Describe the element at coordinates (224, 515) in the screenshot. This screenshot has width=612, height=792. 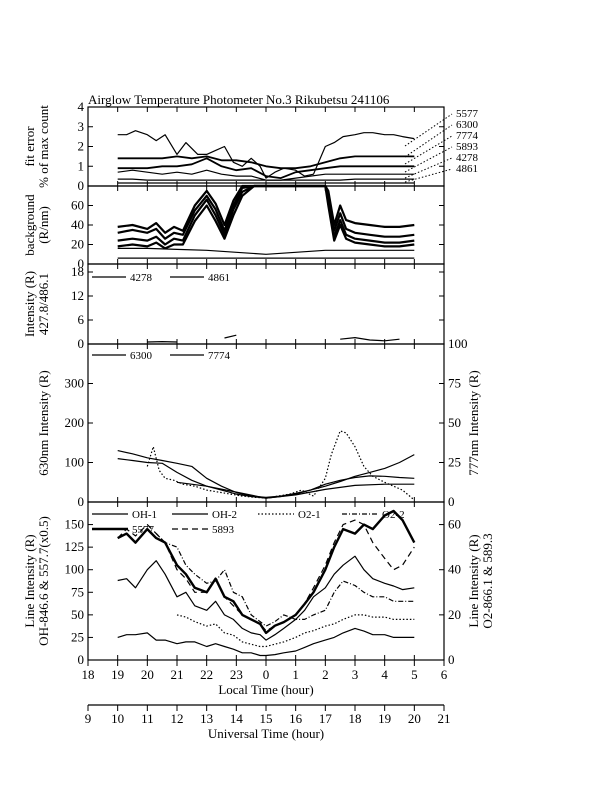
I see `legend-label-OH-2: OH-2` at that location.